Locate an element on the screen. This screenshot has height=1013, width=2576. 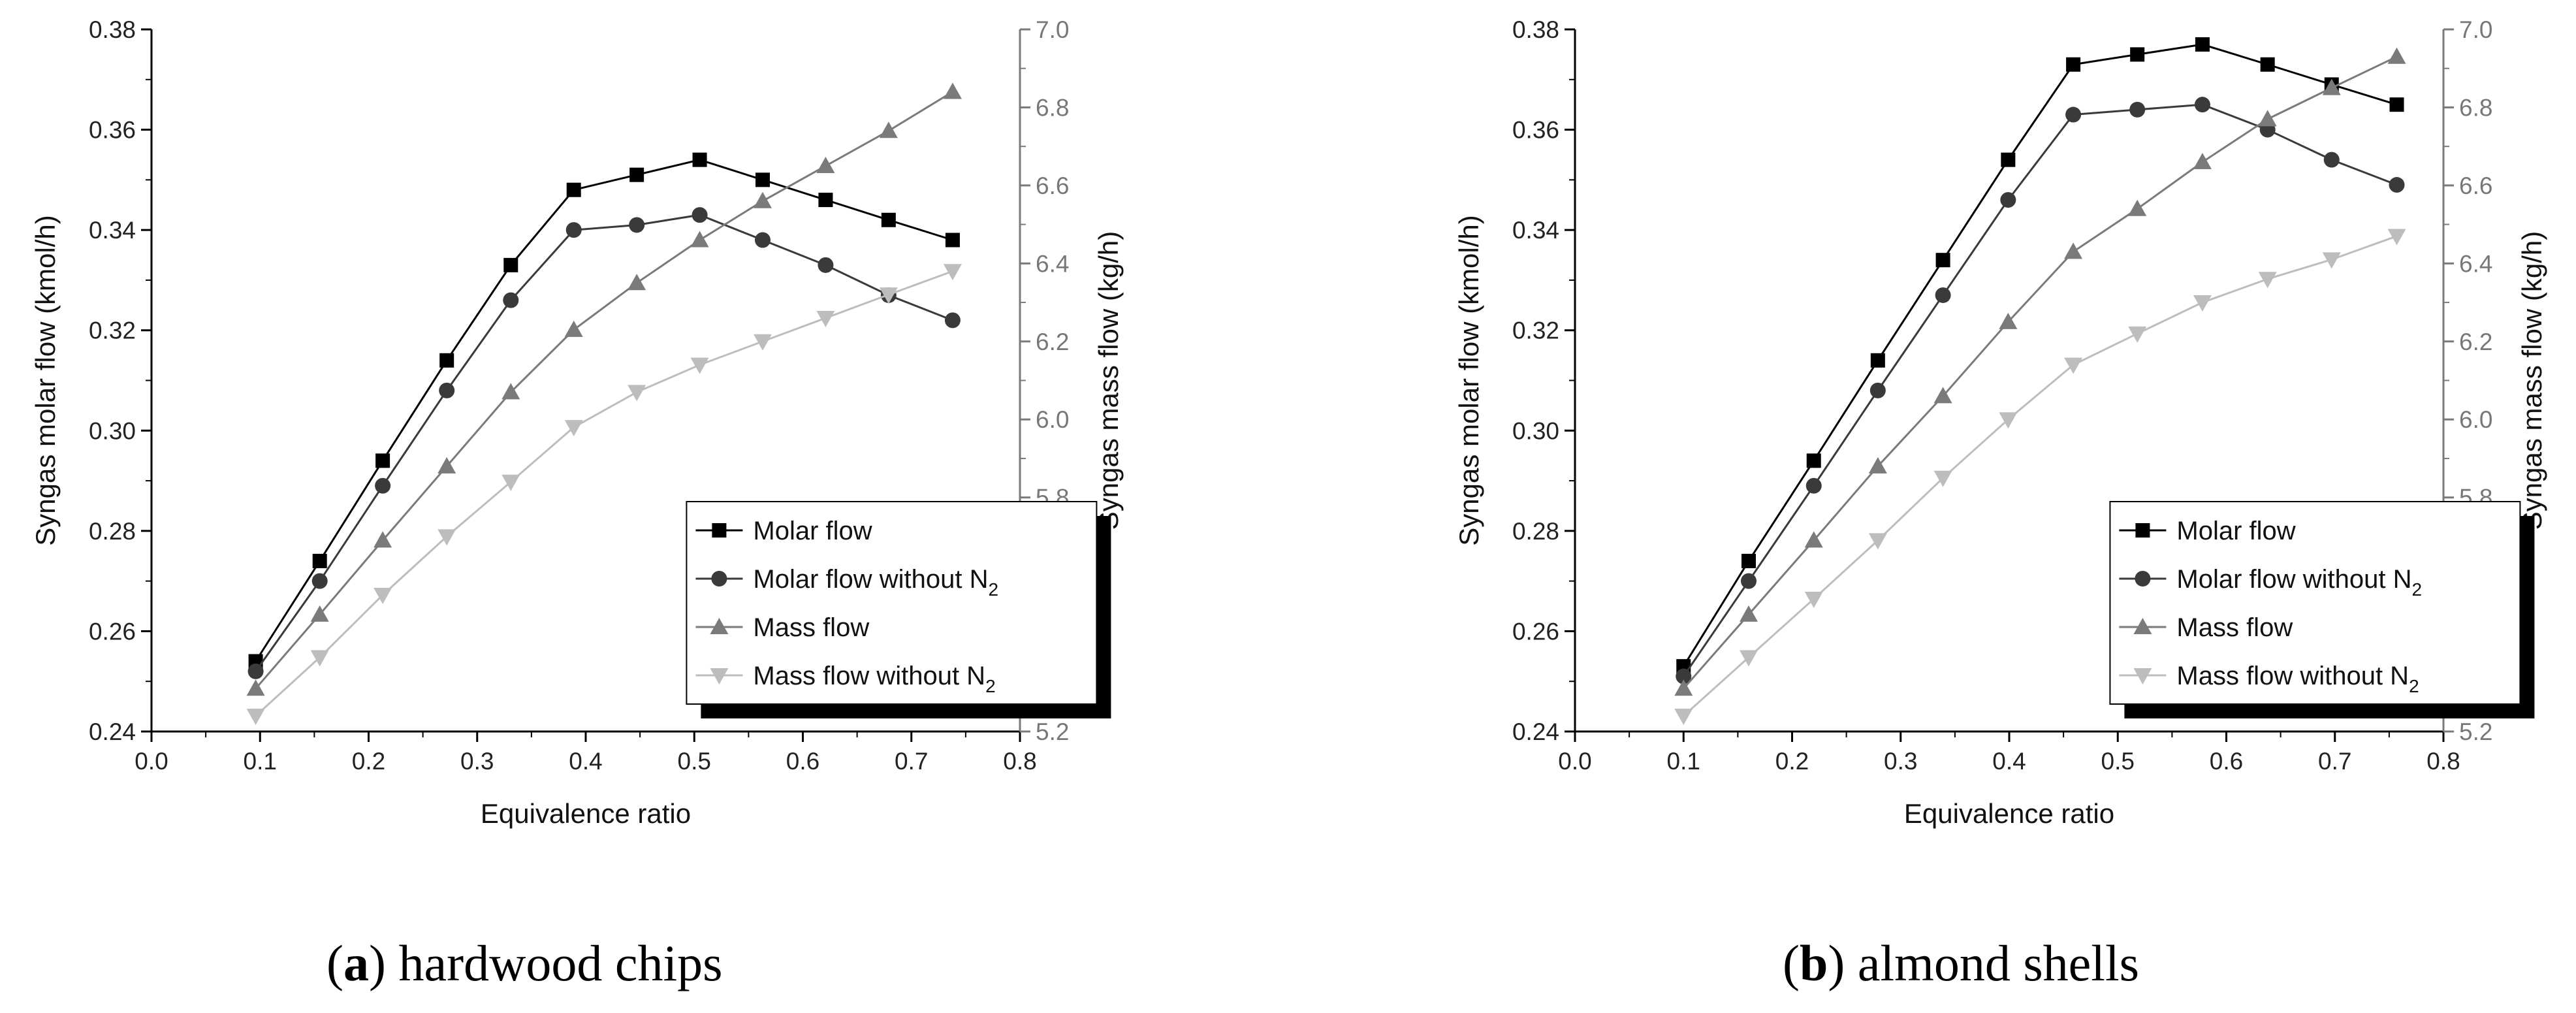
legend-label: Mass flow without N2 is located at coordinates (2297, 679).